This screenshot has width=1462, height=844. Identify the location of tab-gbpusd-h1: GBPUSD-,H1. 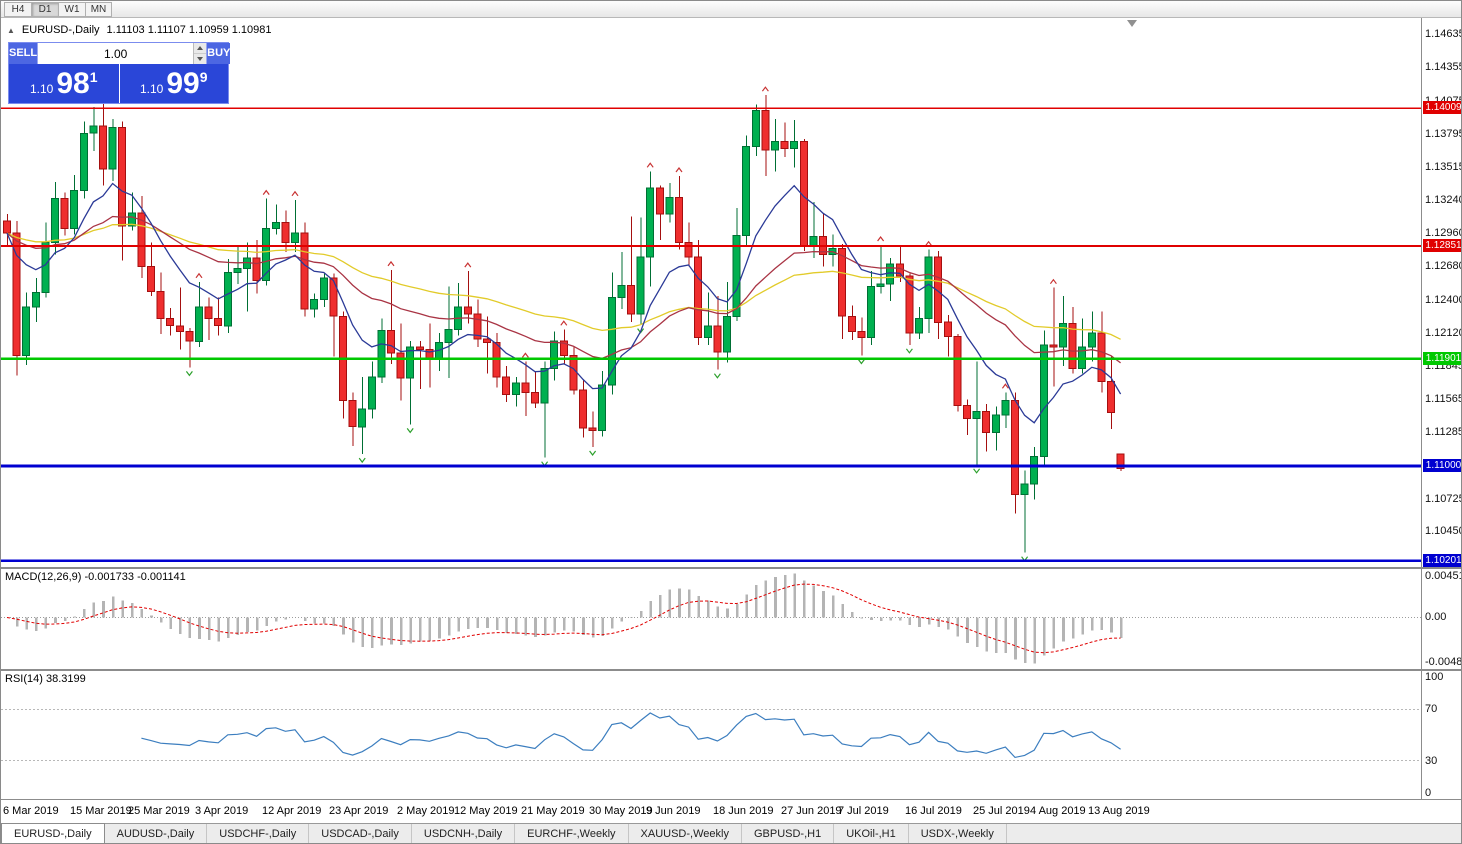
(788, 833).